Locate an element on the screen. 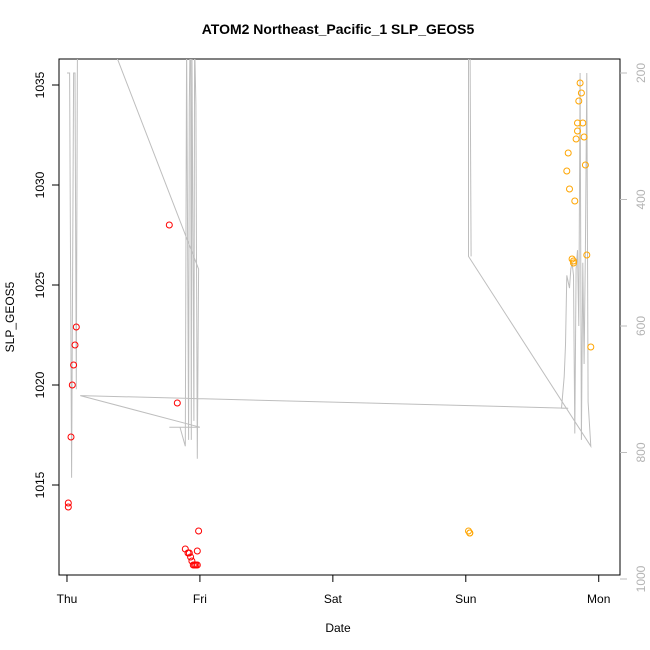  y-tick-label: 1020 is located at coordinates (40, 384).